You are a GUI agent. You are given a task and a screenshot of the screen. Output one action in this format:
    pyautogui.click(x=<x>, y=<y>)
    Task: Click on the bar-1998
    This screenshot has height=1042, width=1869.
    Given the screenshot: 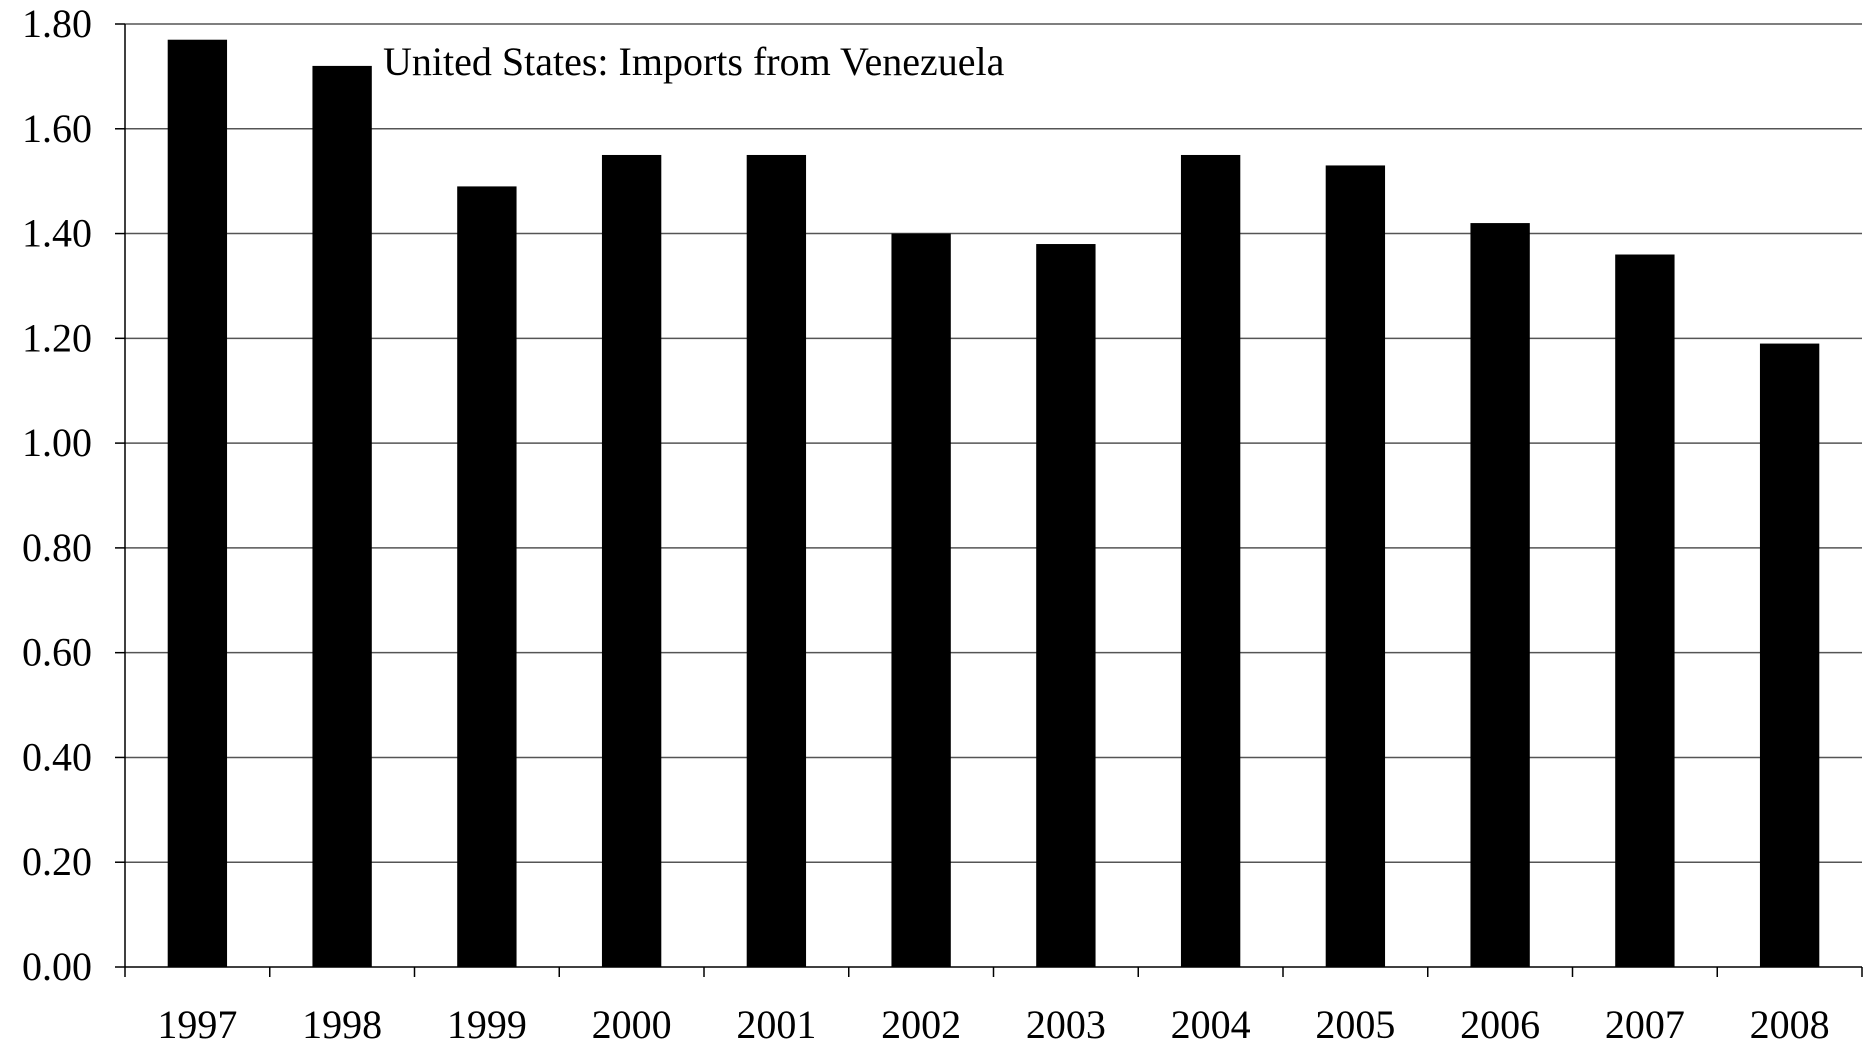 What is the action you would take?
    pyautogui.click(x=342, y=516)
    